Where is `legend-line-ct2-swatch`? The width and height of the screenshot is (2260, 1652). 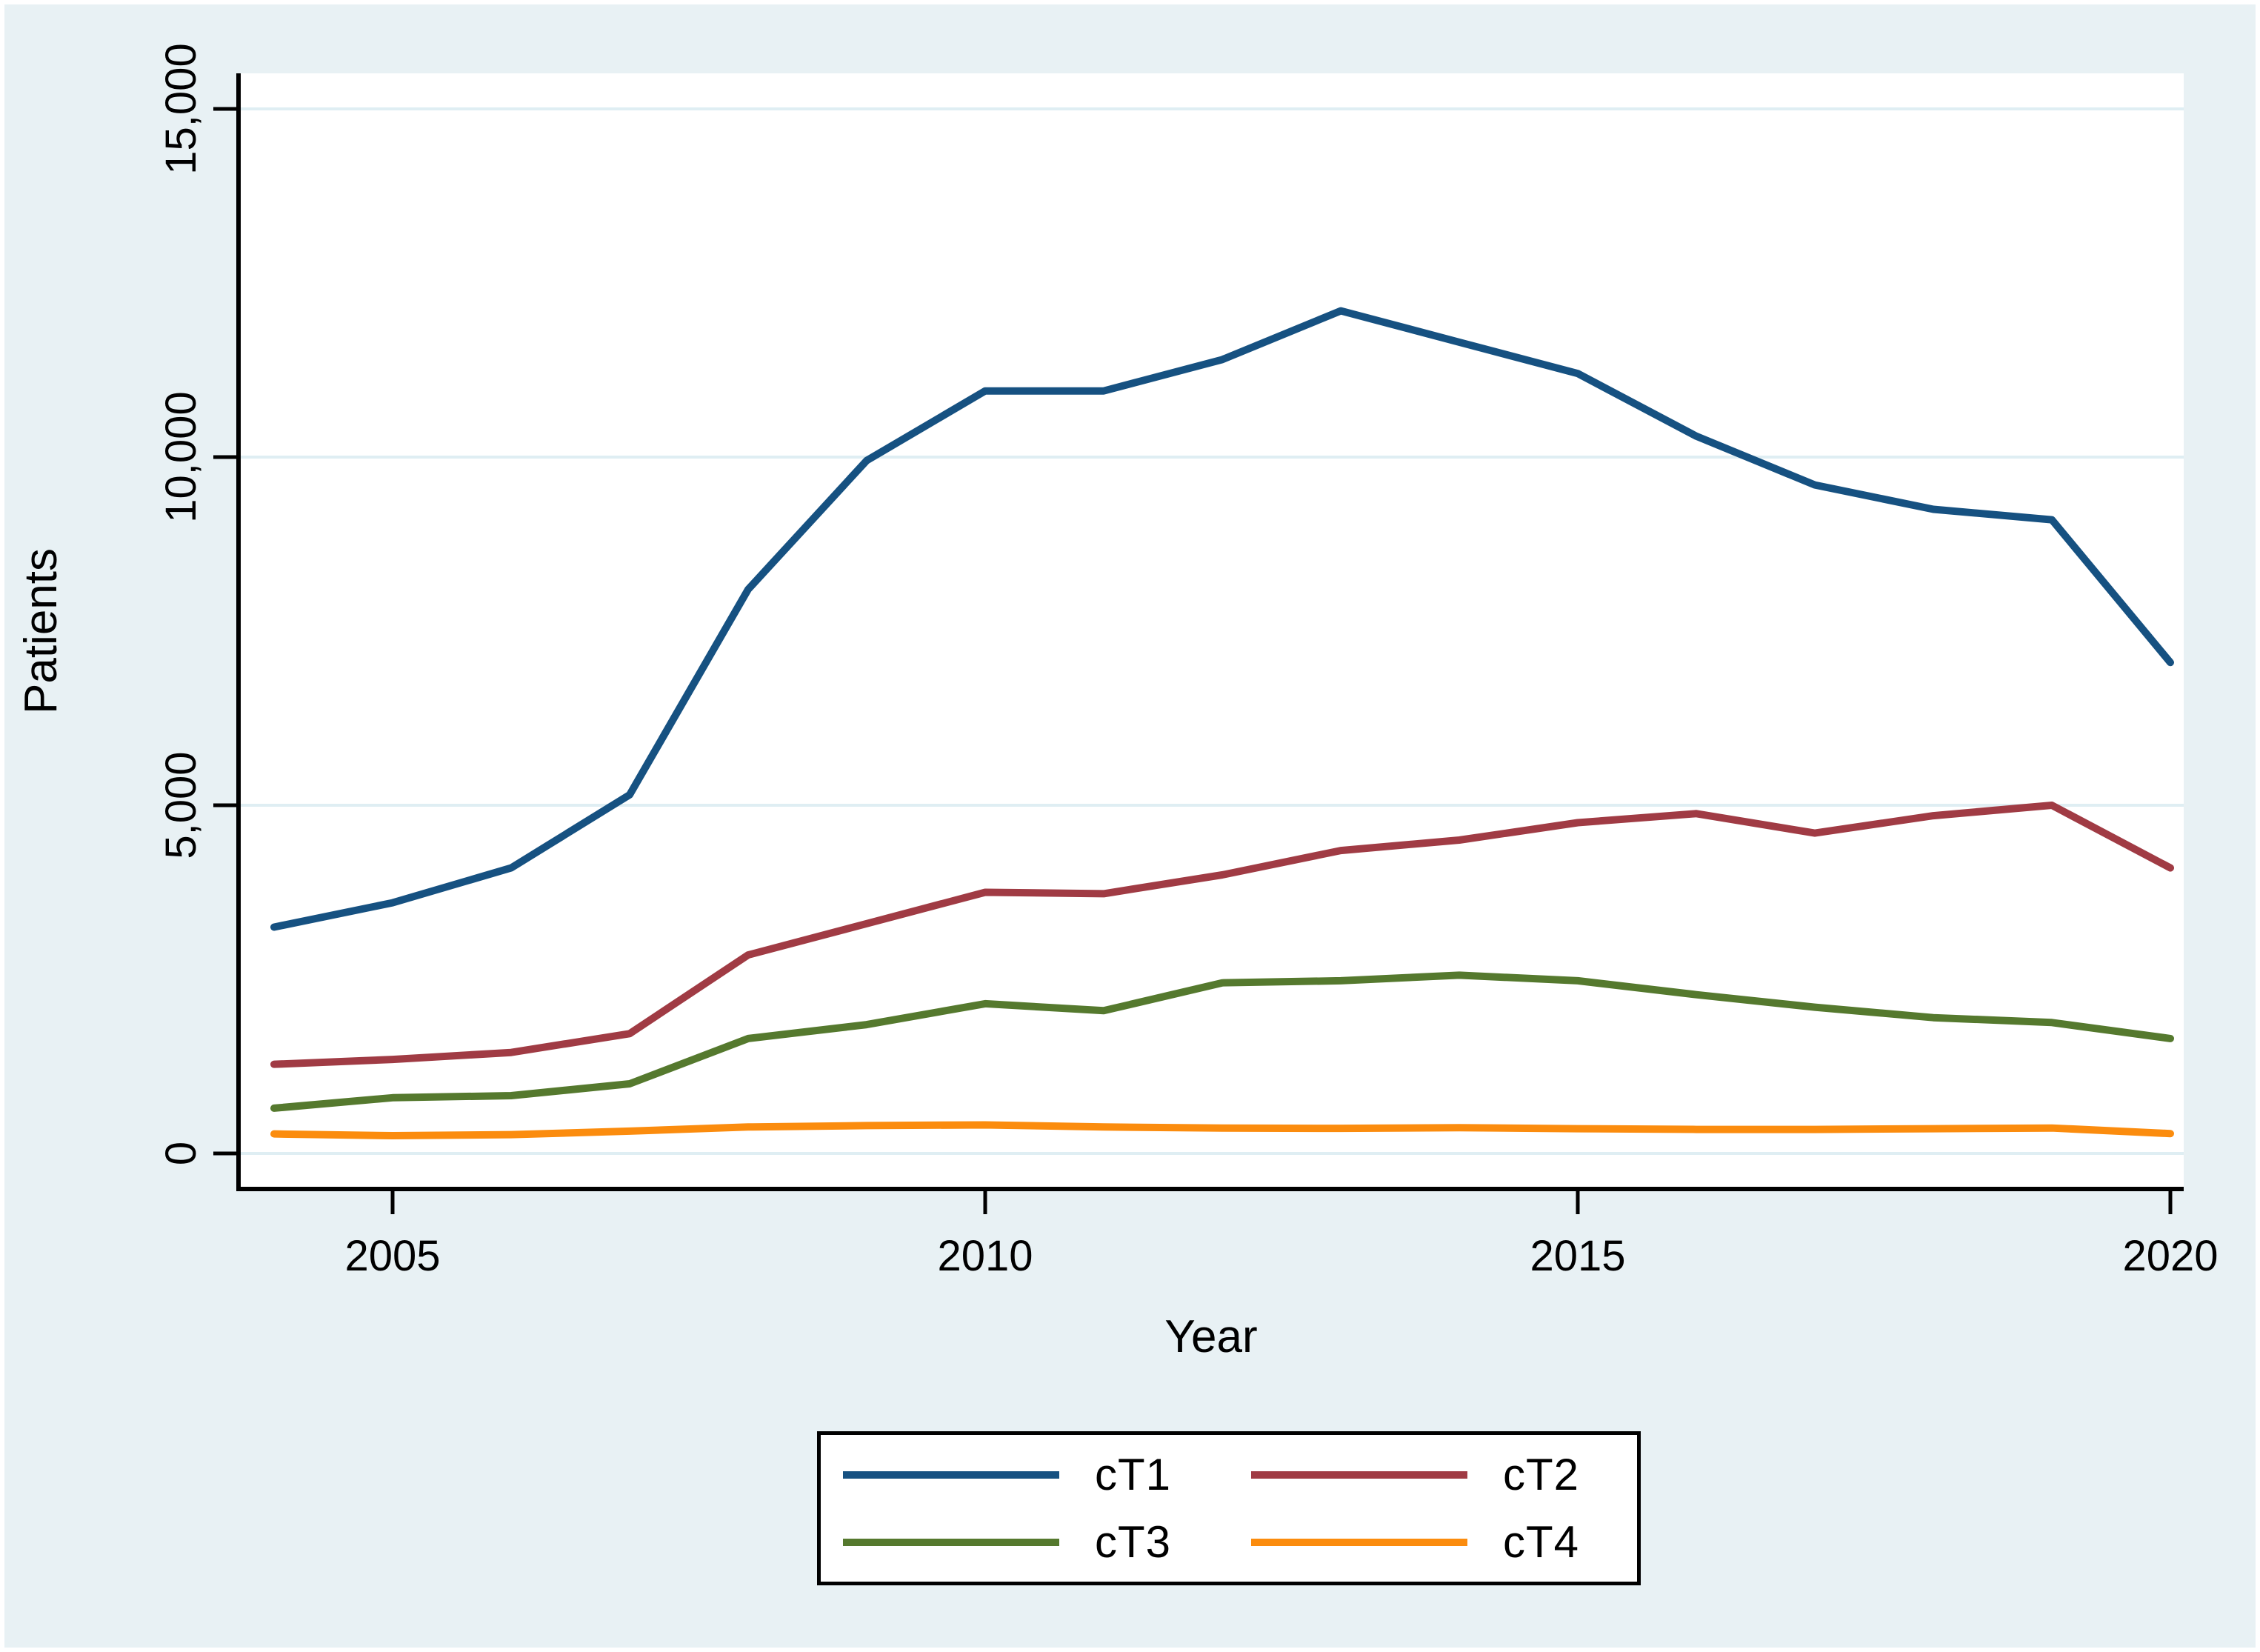
legend-line-ct2-swatch is located at coordinates (1359, 1475).